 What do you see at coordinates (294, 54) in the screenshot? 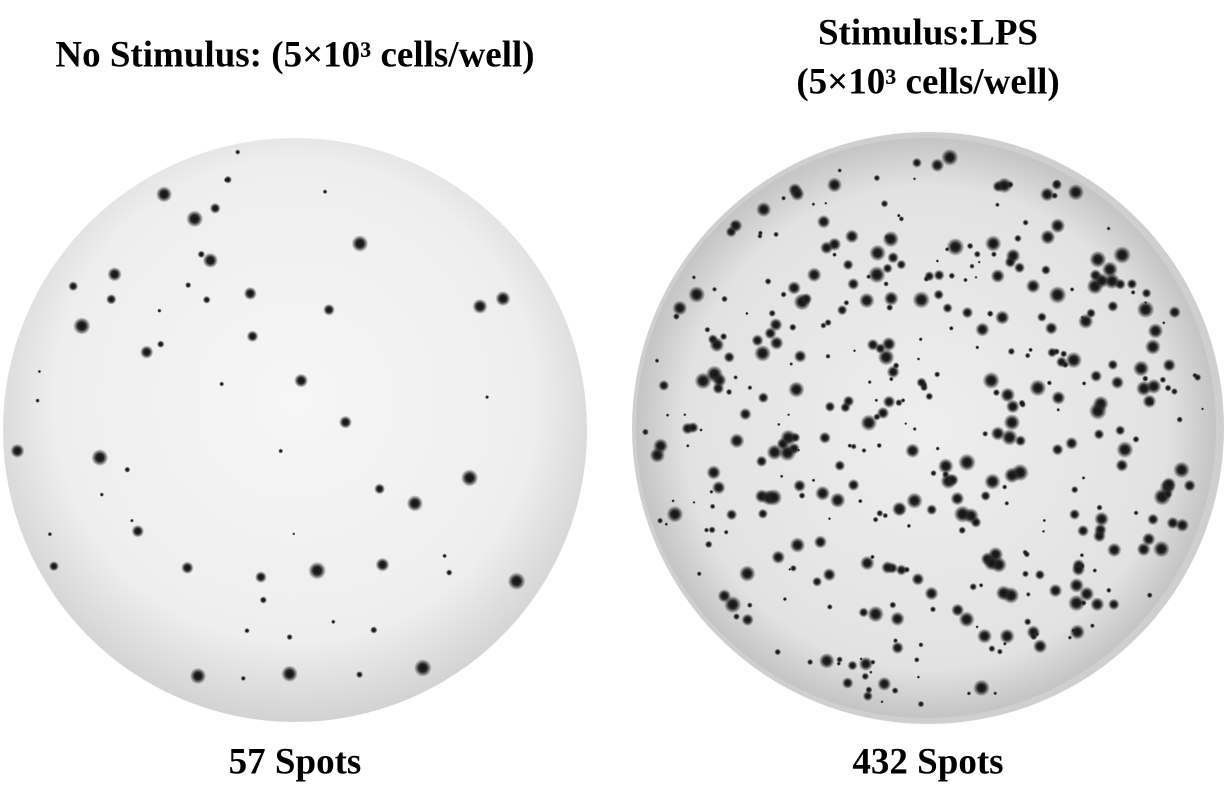
I see `panel-title: No Stimulus: (5×10³ cells/well)` at bounding box center [294, 54].